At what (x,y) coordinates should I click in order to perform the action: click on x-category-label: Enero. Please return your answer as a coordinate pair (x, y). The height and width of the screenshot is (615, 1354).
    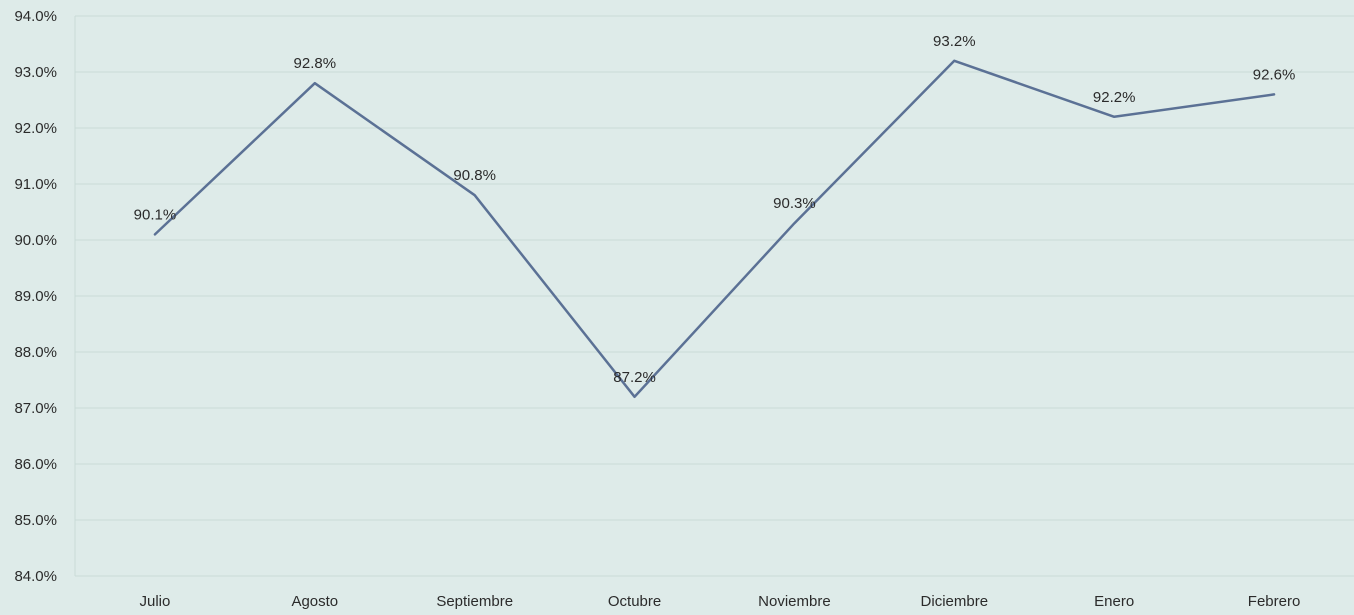
    Looking at the image, I should click on (1114, 601).